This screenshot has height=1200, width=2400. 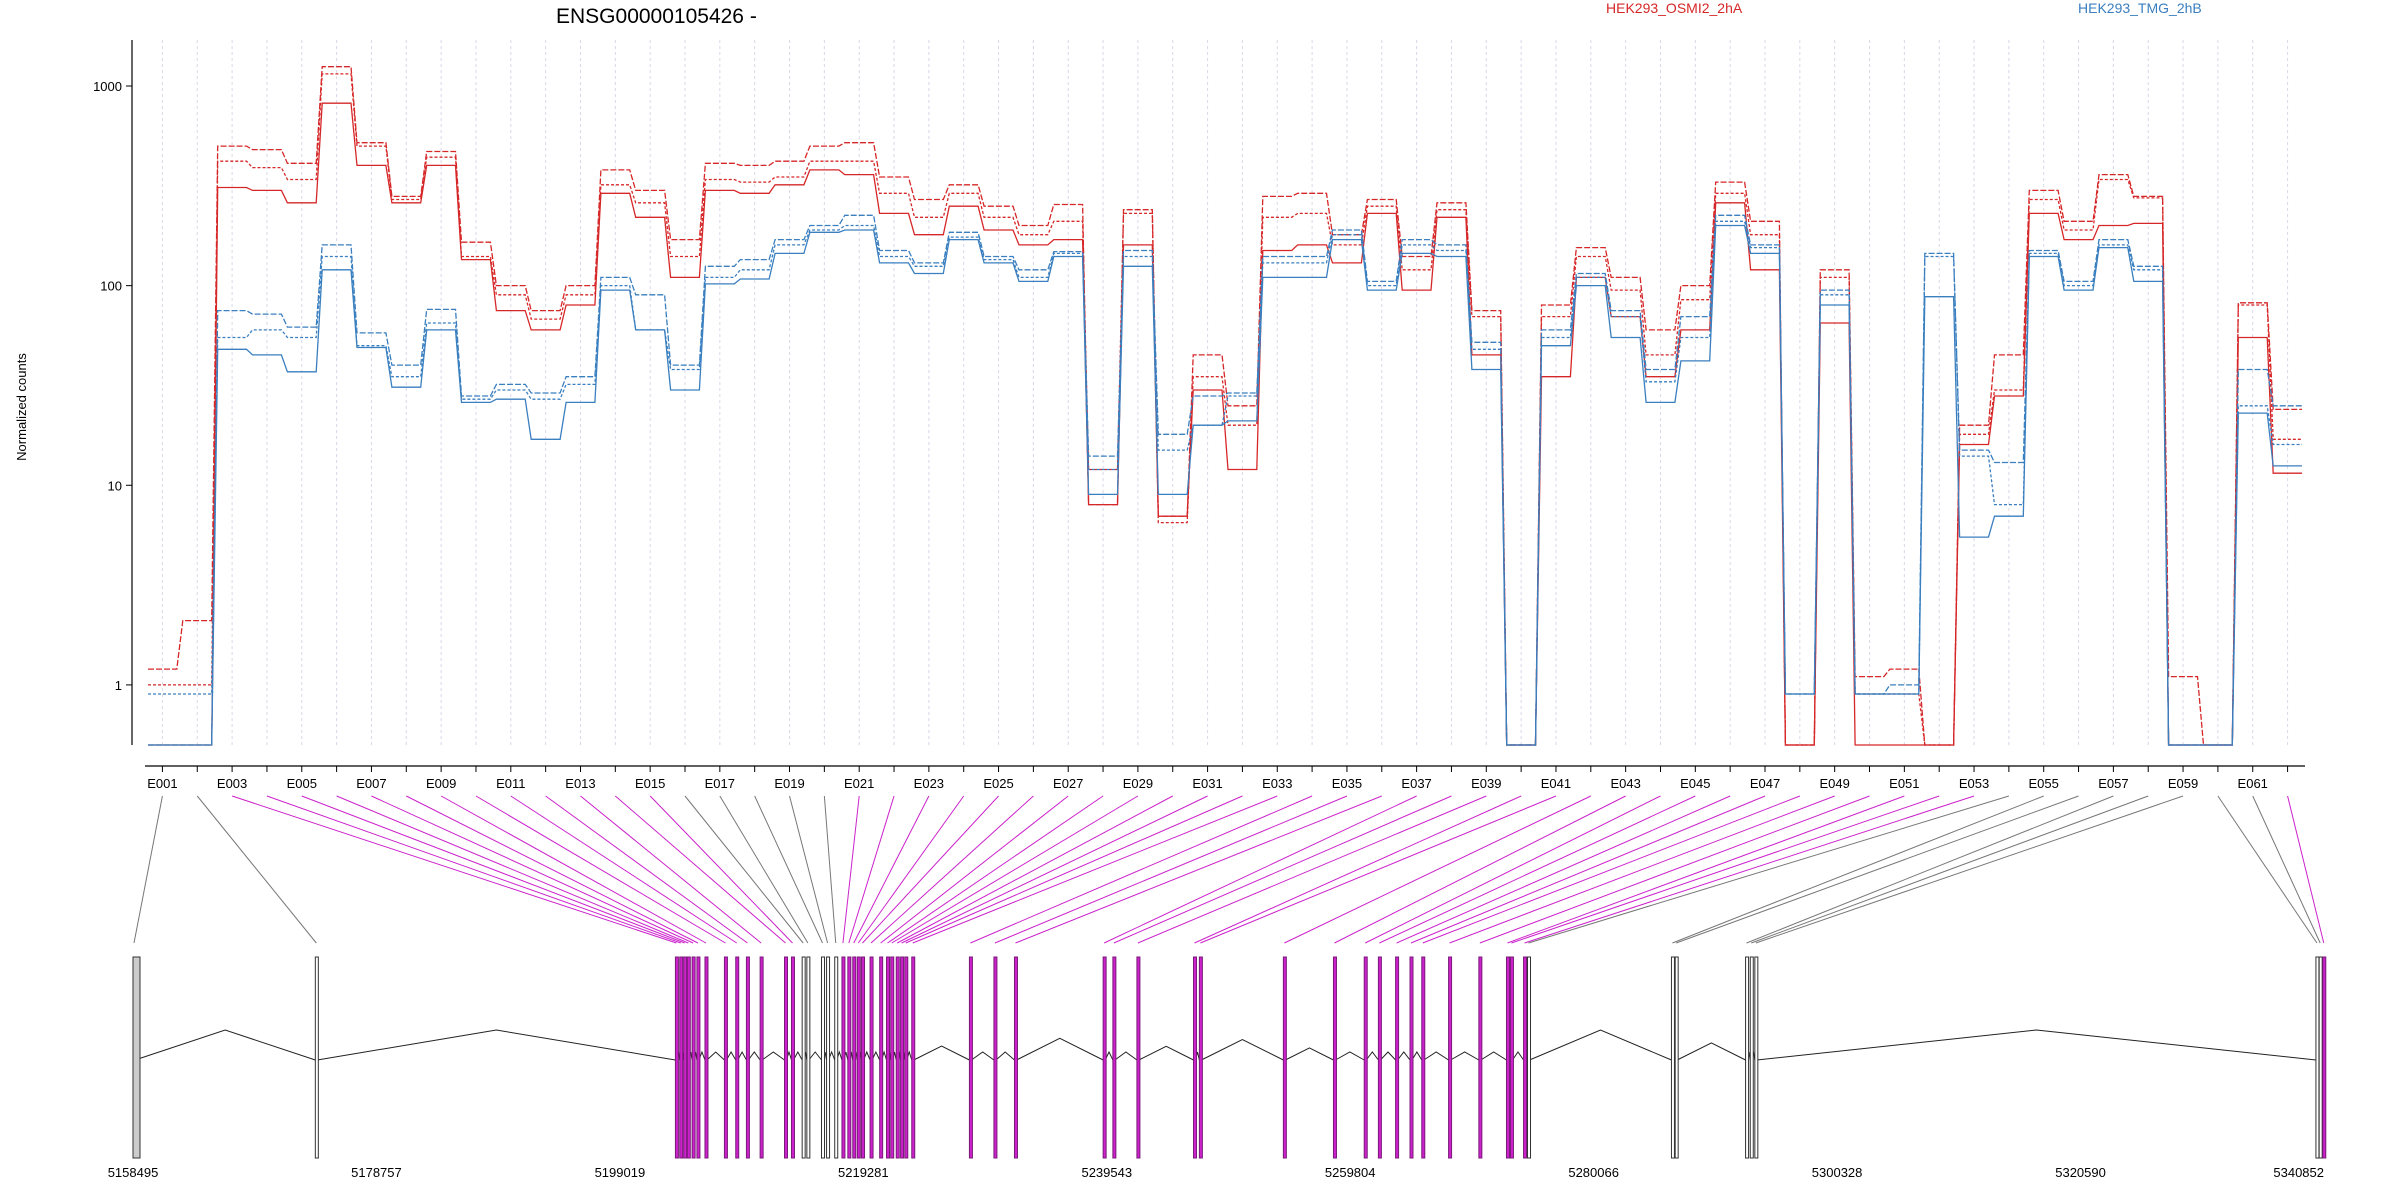 What do you see at coordinates (1765, 783) in the screenshot?
I see `exon-tick-label: E047` at bounding box center [1765, 783].